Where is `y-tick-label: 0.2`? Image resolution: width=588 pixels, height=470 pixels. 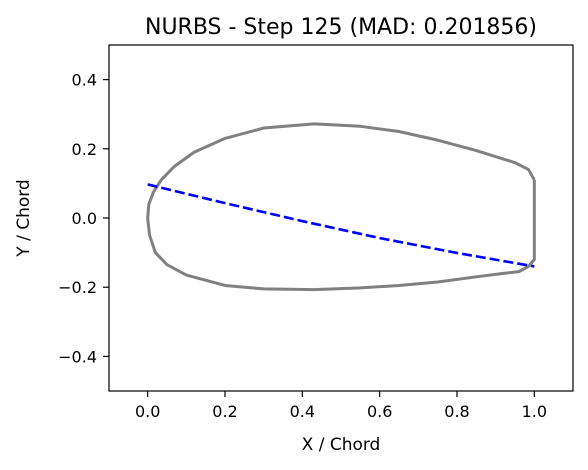
y-tick-label: 0.2 is located at coordinates (84, 149).